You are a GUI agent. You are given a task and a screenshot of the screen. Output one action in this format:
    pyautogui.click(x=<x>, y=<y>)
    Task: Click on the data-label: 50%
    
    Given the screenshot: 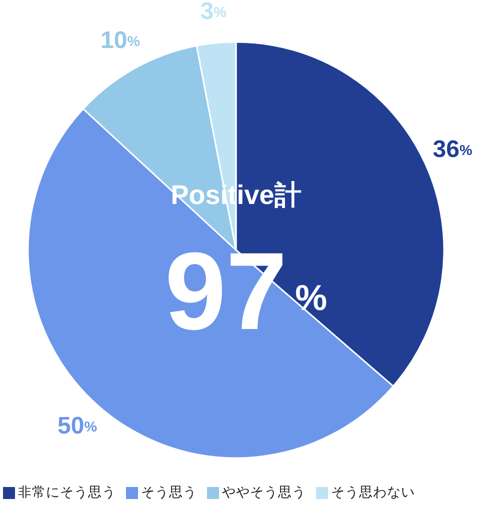 What is the action you would take?
    pyautogui.click(x=78, y=426)
    